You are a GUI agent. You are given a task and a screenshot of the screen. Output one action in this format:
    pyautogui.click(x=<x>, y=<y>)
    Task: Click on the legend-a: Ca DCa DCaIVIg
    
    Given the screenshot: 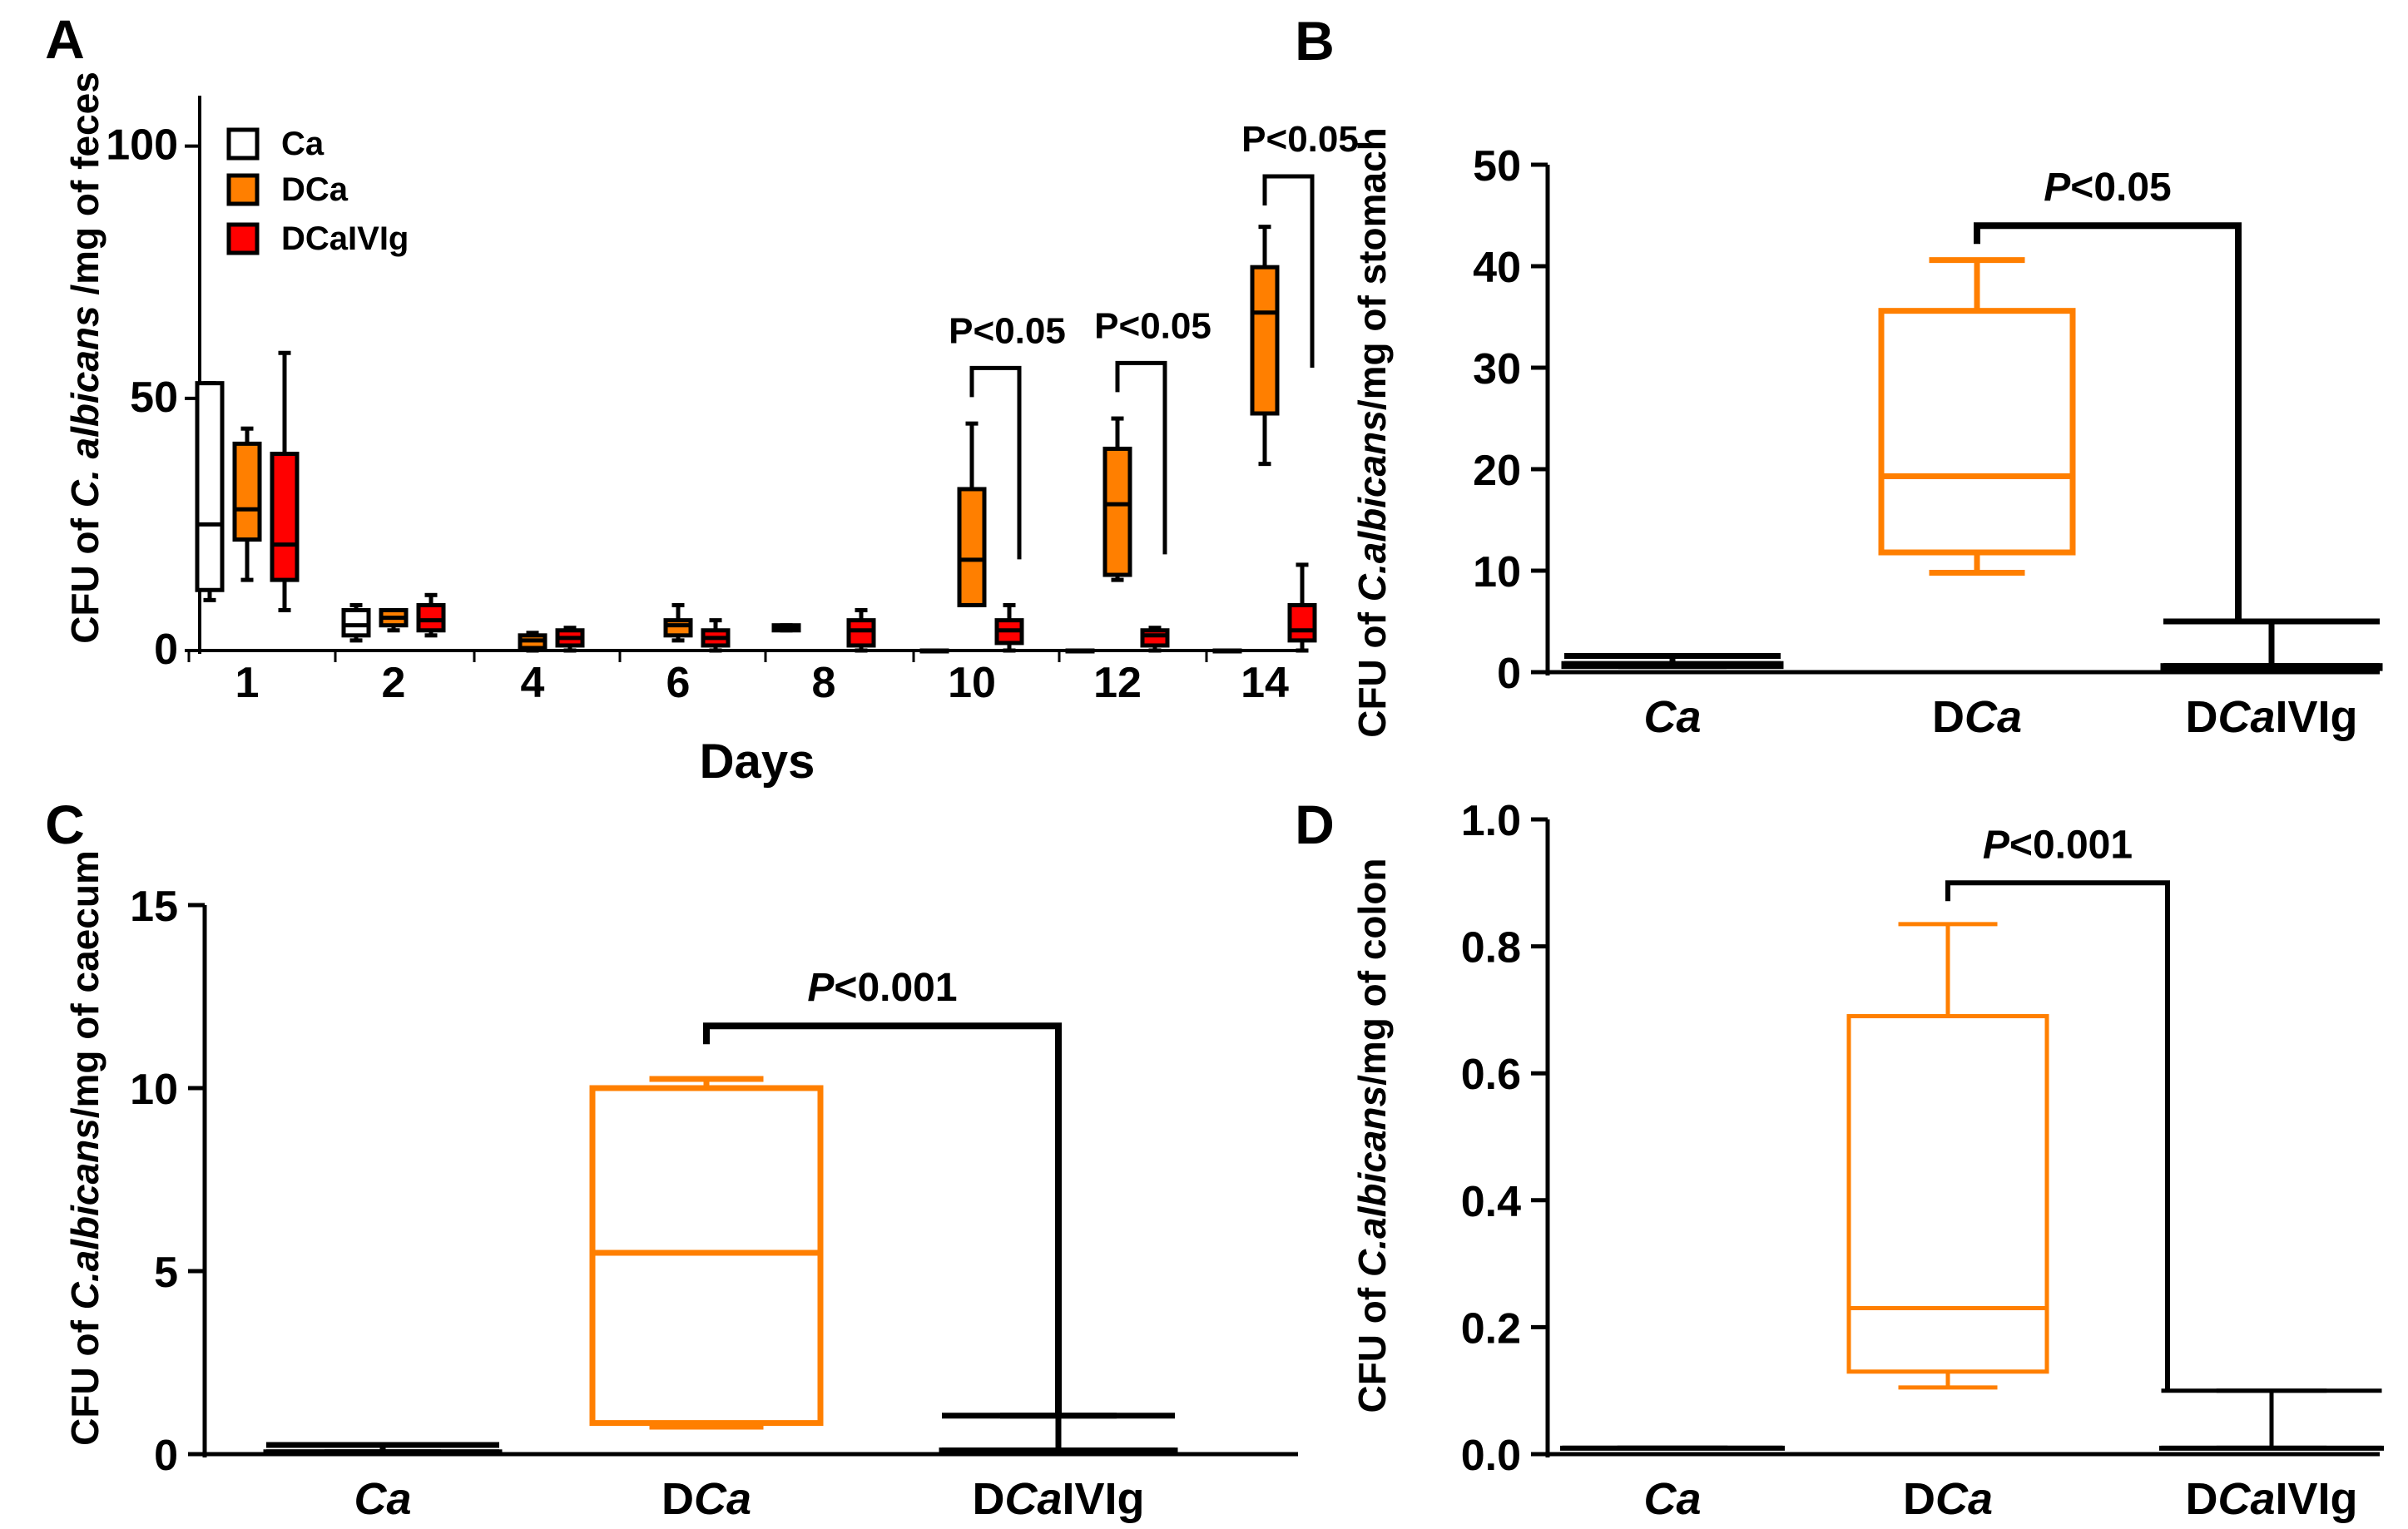 What is the action you would take?
    pyautogui.click(x=317, y=191)
    